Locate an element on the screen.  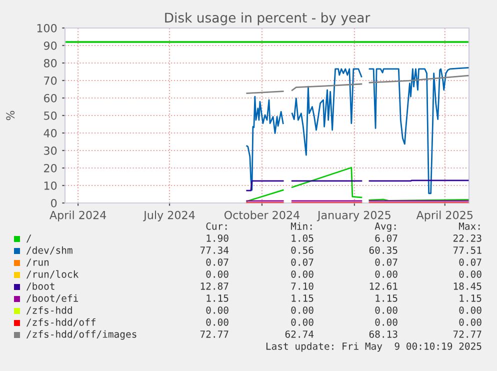
text: 18.45 is located at coordinates (468, 286).